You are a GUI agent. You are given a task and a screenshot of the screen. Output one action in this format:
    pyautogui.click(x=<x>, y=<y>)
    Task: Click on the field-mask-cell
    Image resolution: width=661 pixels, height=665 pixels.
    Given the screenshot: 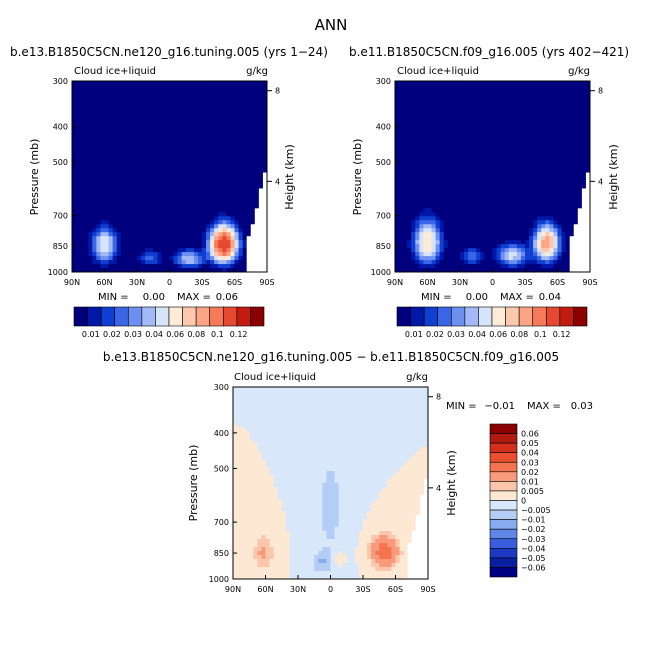 What is the action you would take?
    pyautogui.click(x=253, y=266)
    